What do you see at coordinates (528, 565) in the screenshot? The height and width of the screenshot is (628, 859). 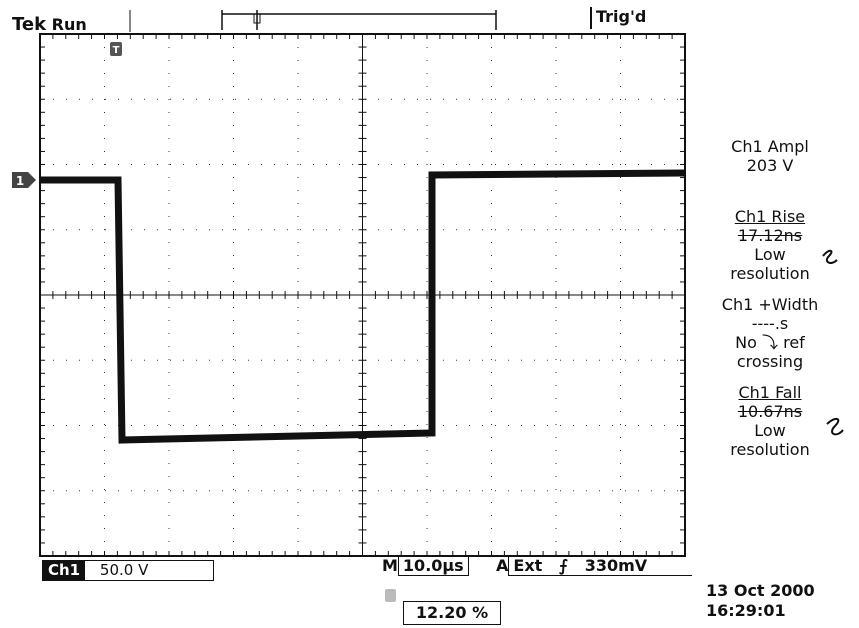 I see `trigger-source: Ext` at bounding box center [528, 565].